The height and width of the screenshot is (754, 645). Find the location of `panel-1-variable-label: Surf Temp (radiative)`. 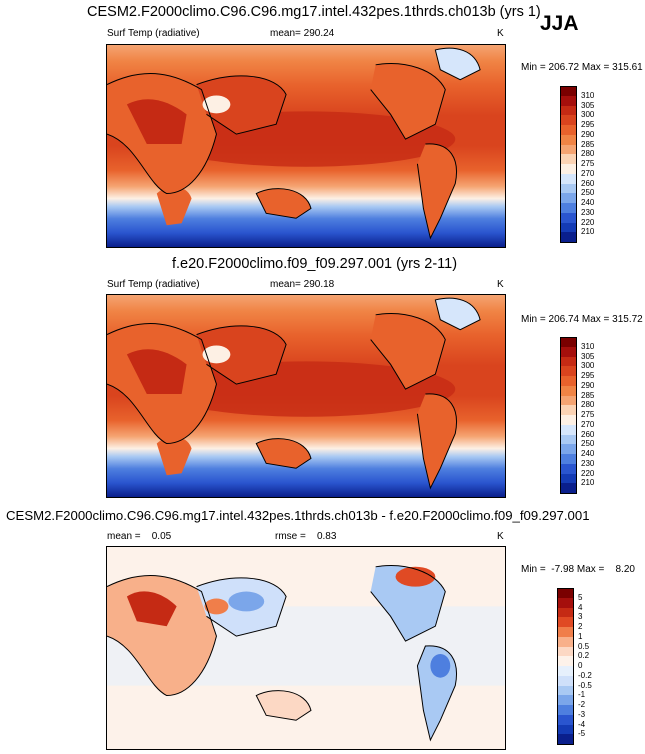

panel-1-variable-label: Surf Temp (radiative) is located at coordinates (153, 33).